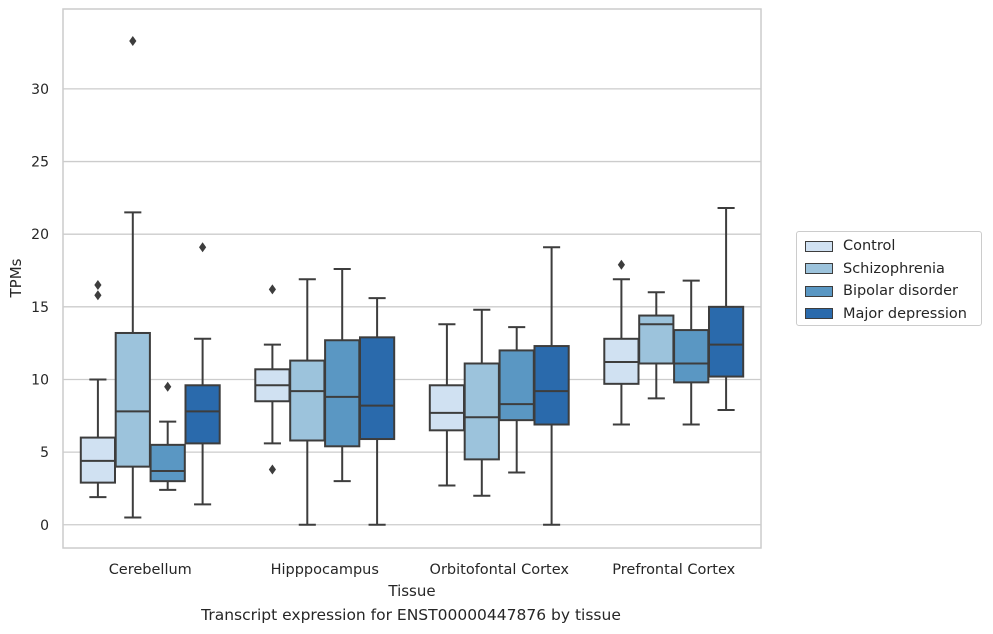 The width and height of the screenshot is (993, 634). I want to click on x-tick-label: Cerebellum, so click(150, 570).